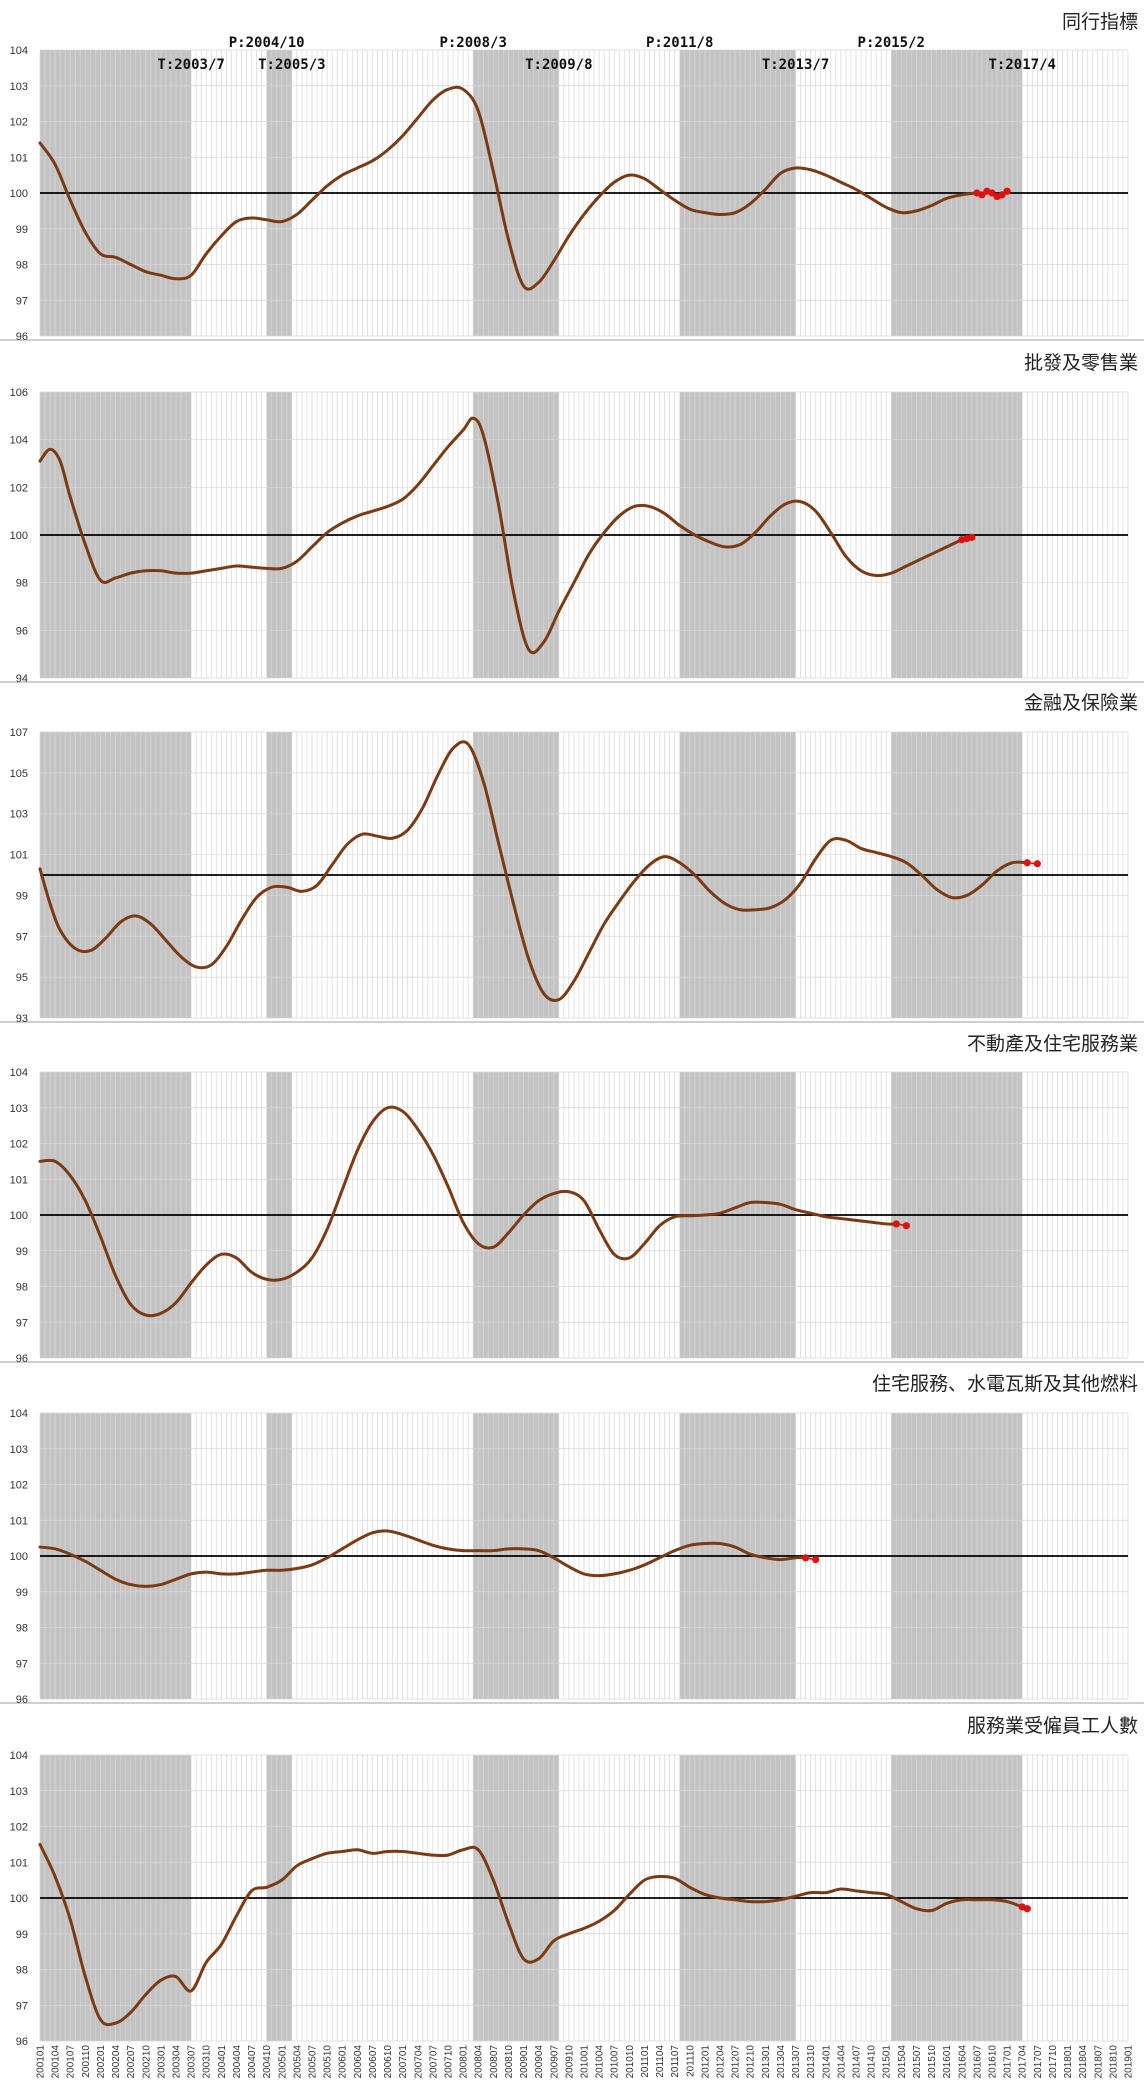  Describe the element at coordinates (690, 2061) in the screenshot. I see `x-tick-label: 201110` at that location.